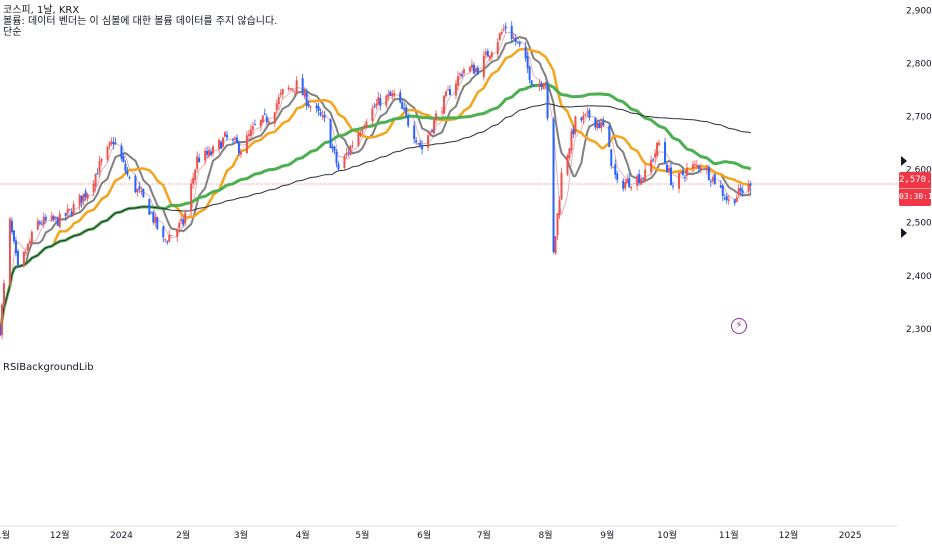 This screenshot has height=550, width=932. I want to click on x-tick-label: 6월, so click(424, 535).